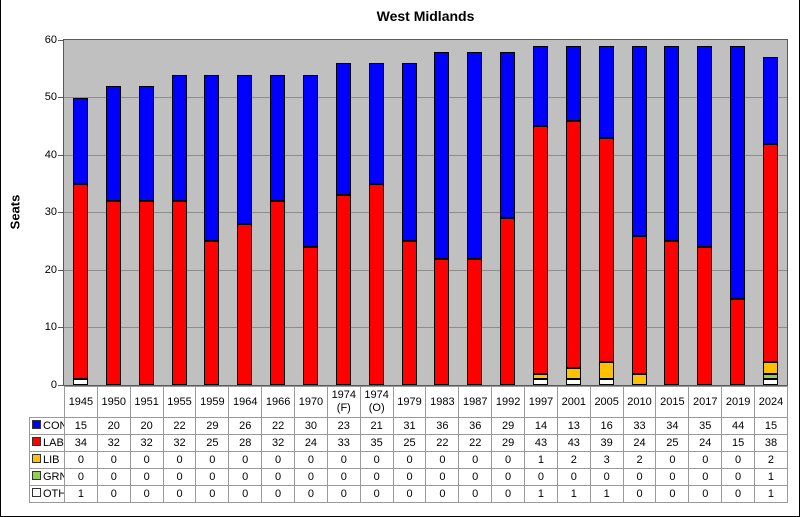 The width and height of the screenshot is (800, 517). What do you see at coordinates (475, 426) in the screenshot?
I see `value-cell-CON-1987: 36` at bounding box center [475, 426].